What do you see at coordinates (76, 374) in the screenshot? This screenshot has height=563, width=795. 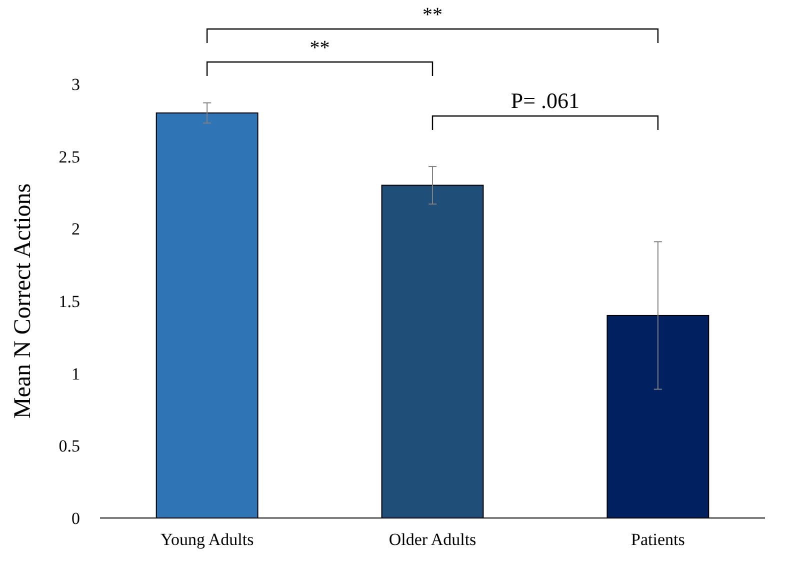 I see `y-tick-label: 1` at bounding box center [76, 374].